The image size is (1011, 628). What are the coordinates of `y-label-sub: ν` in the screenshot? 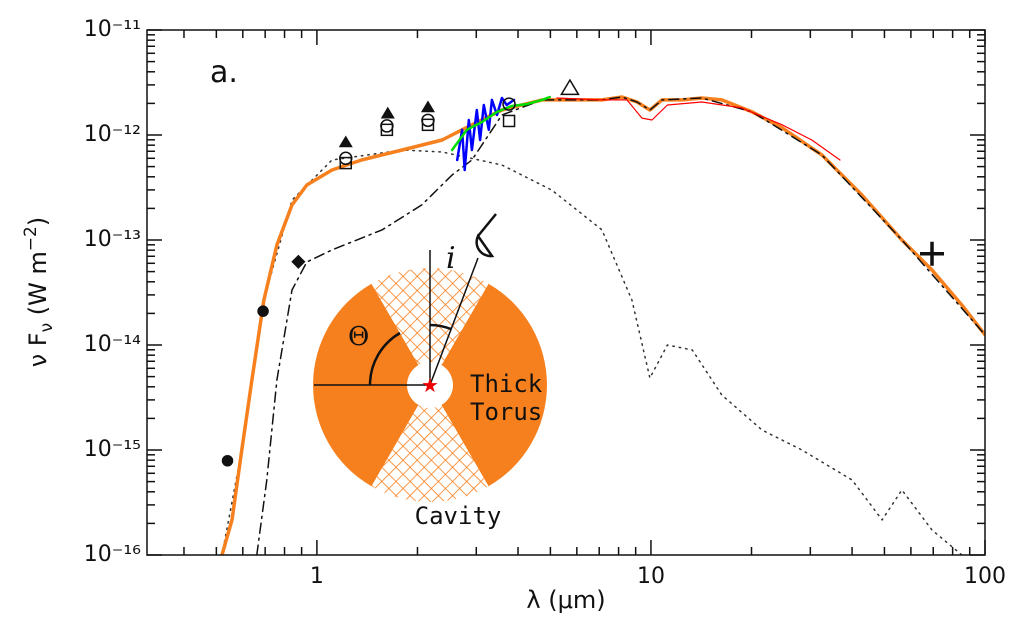 It's located at (47, 328).